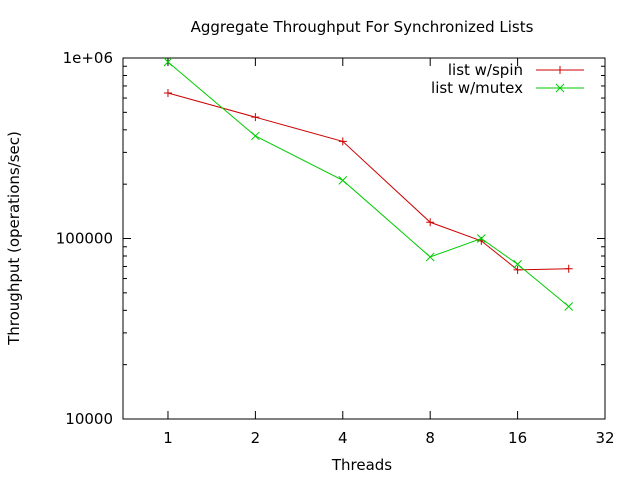 This screenshot has height=484, width=640. I want to click on x-axis-label: Threads, so click(361, 465).